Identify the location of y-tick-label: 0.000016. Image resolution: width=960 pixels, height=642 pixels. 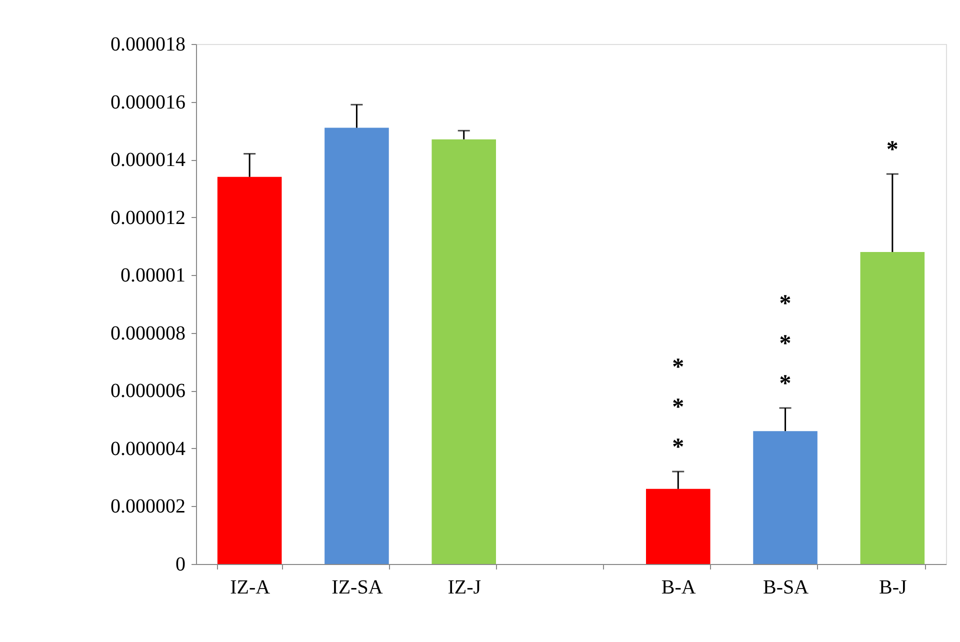
(148, 102).